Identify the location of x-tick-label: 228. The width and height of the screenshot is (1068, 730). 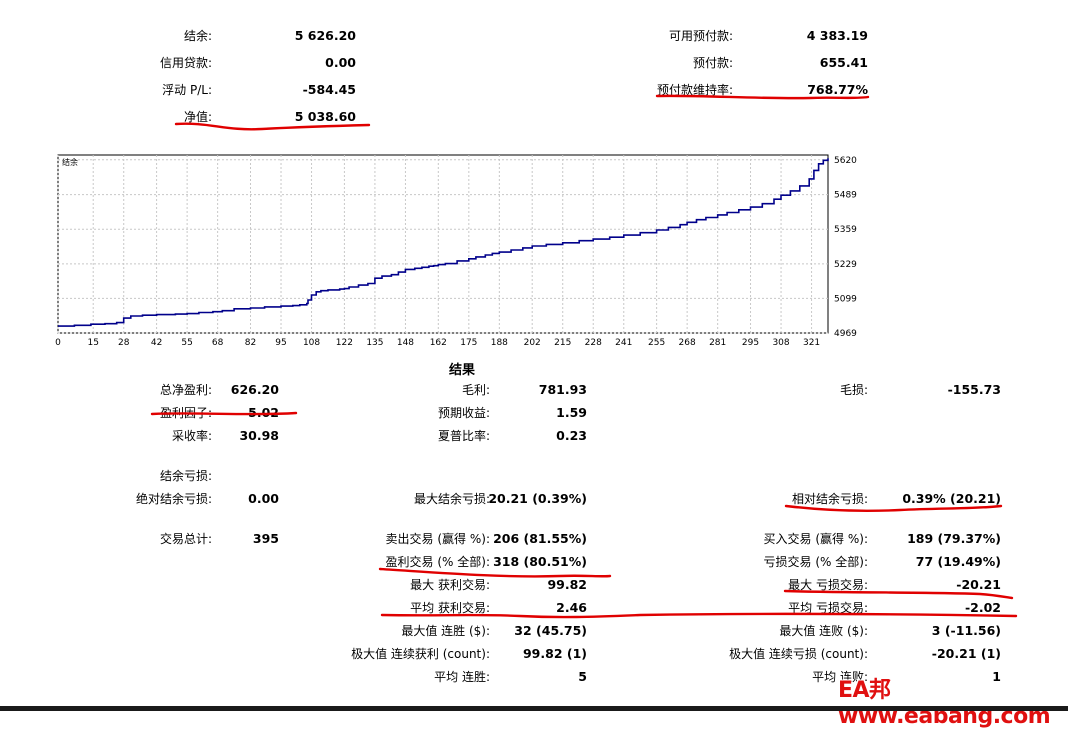
(593, 343).